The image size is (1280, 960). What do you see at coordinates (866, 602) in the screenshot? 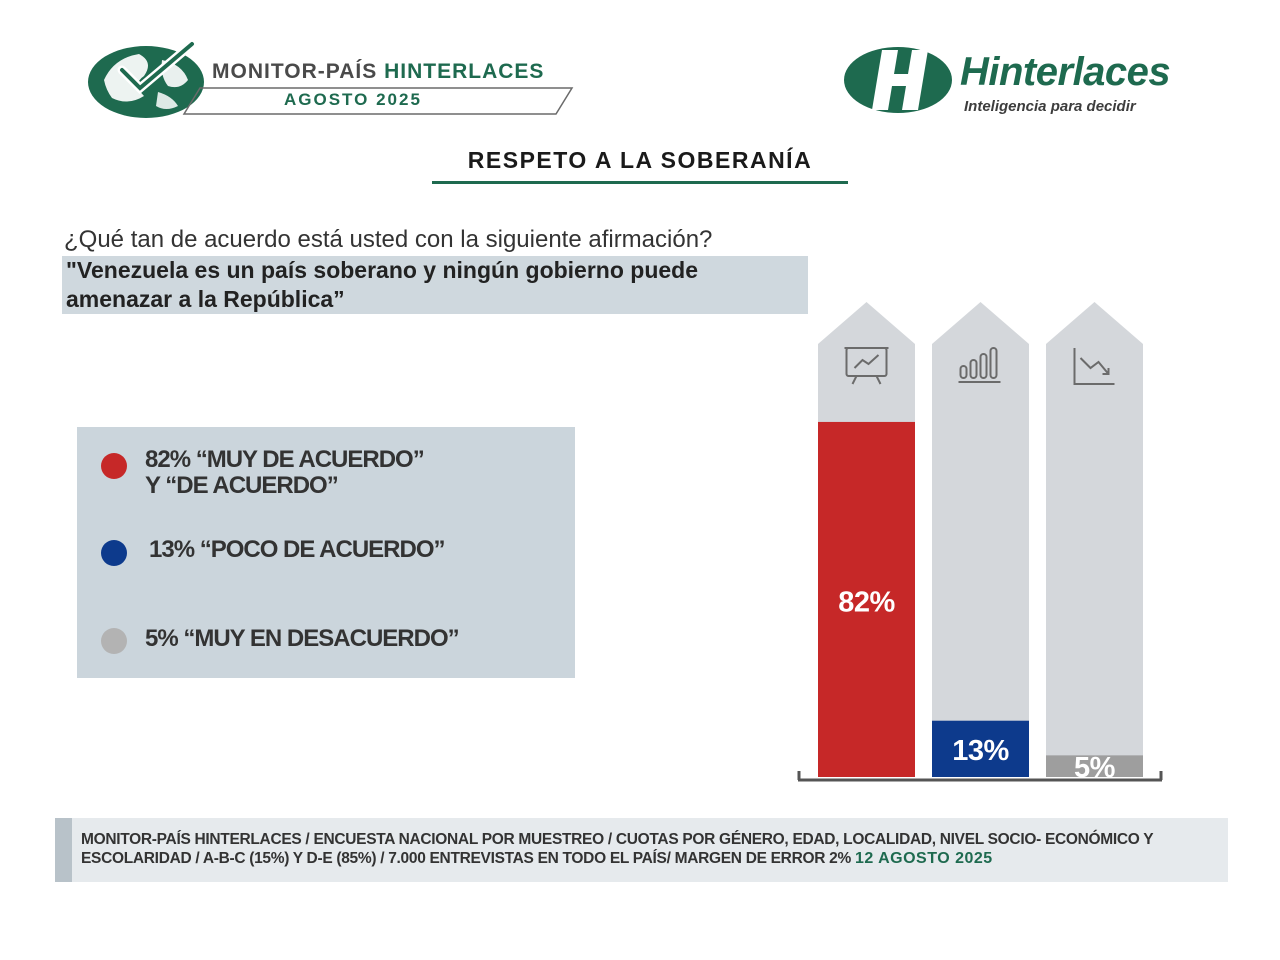
I see `bar-value-label: 82%` at bounding box center [866, 602].